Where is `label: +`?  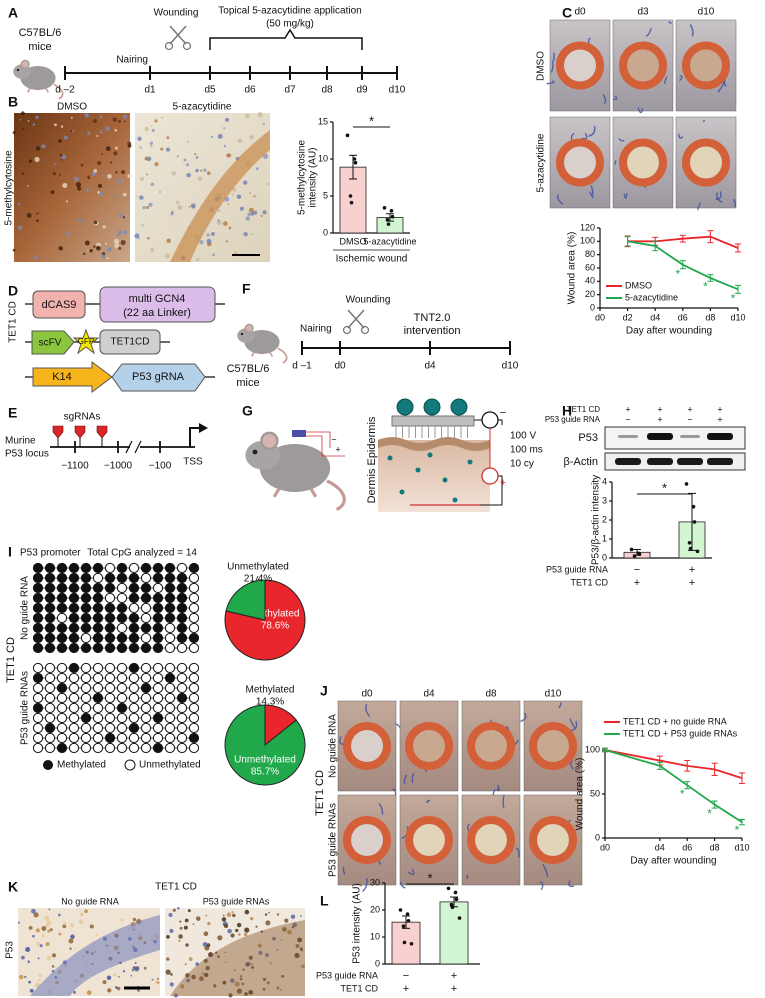
label: + is located at coordinates (627, 409).